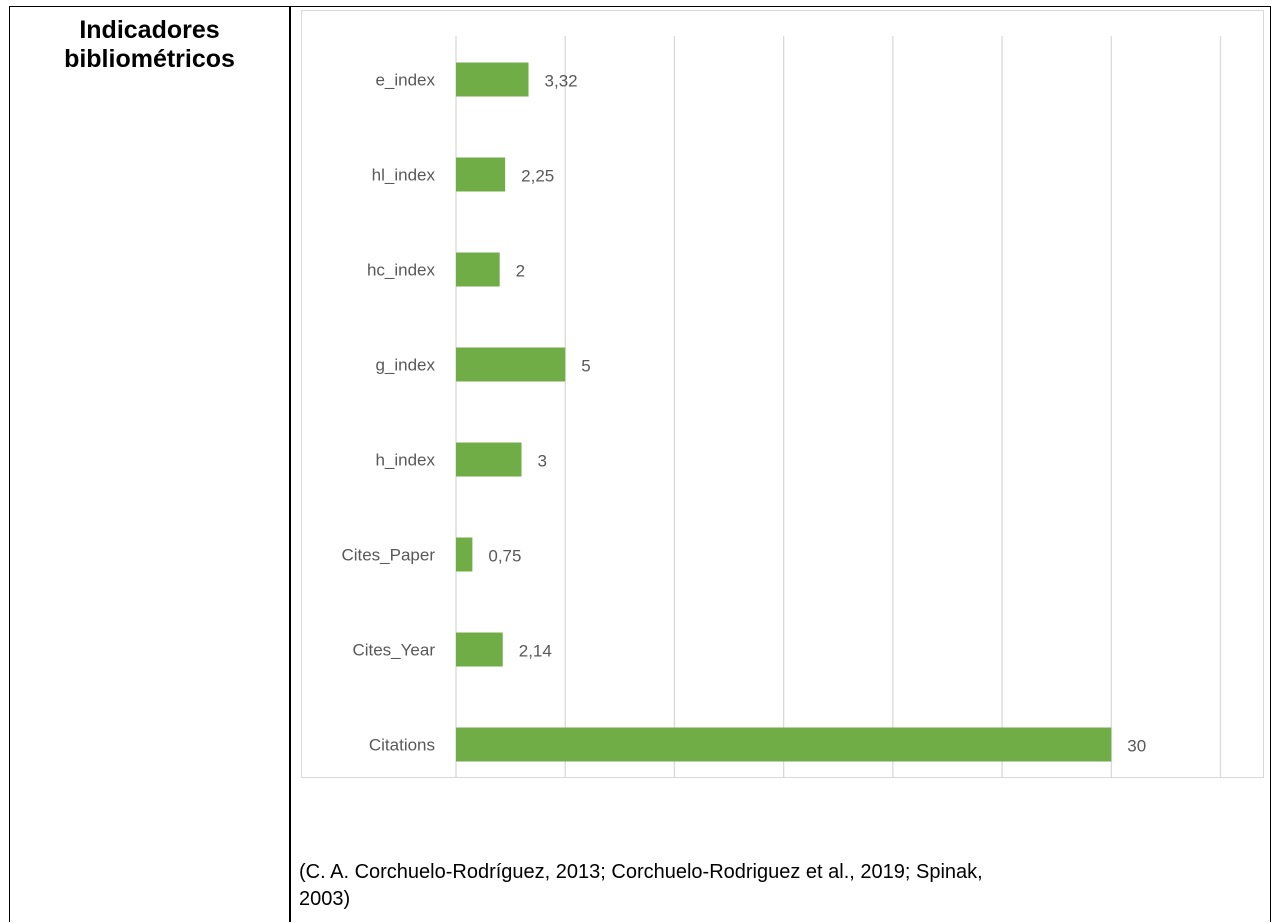 This screenshot has height=923, width=1272. I want to click on caption-line2: 2003), so click(325, 899).